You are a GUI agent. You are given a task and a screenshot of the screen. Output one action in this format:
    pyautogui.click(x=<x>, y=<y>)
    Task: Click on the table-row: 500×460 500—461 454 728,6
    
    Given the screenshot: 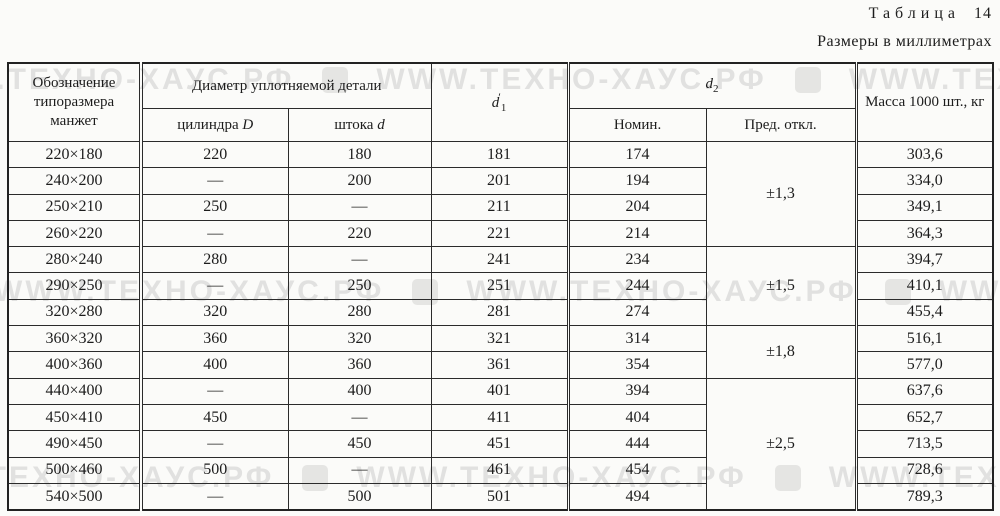 What is the action you would take?
    pyautogui.click(x=500, y=470)
    